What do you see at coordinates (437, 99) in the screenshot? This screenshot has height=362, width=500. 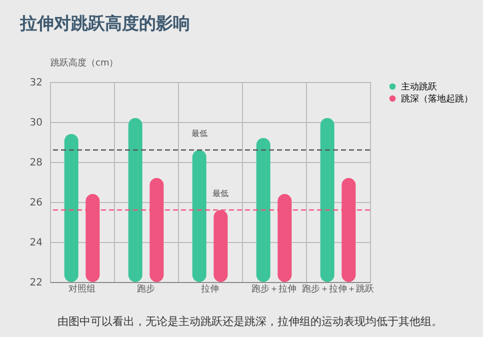 I see `legend-label: 跳深（落地起跳）` at bounding box center [437, 99].